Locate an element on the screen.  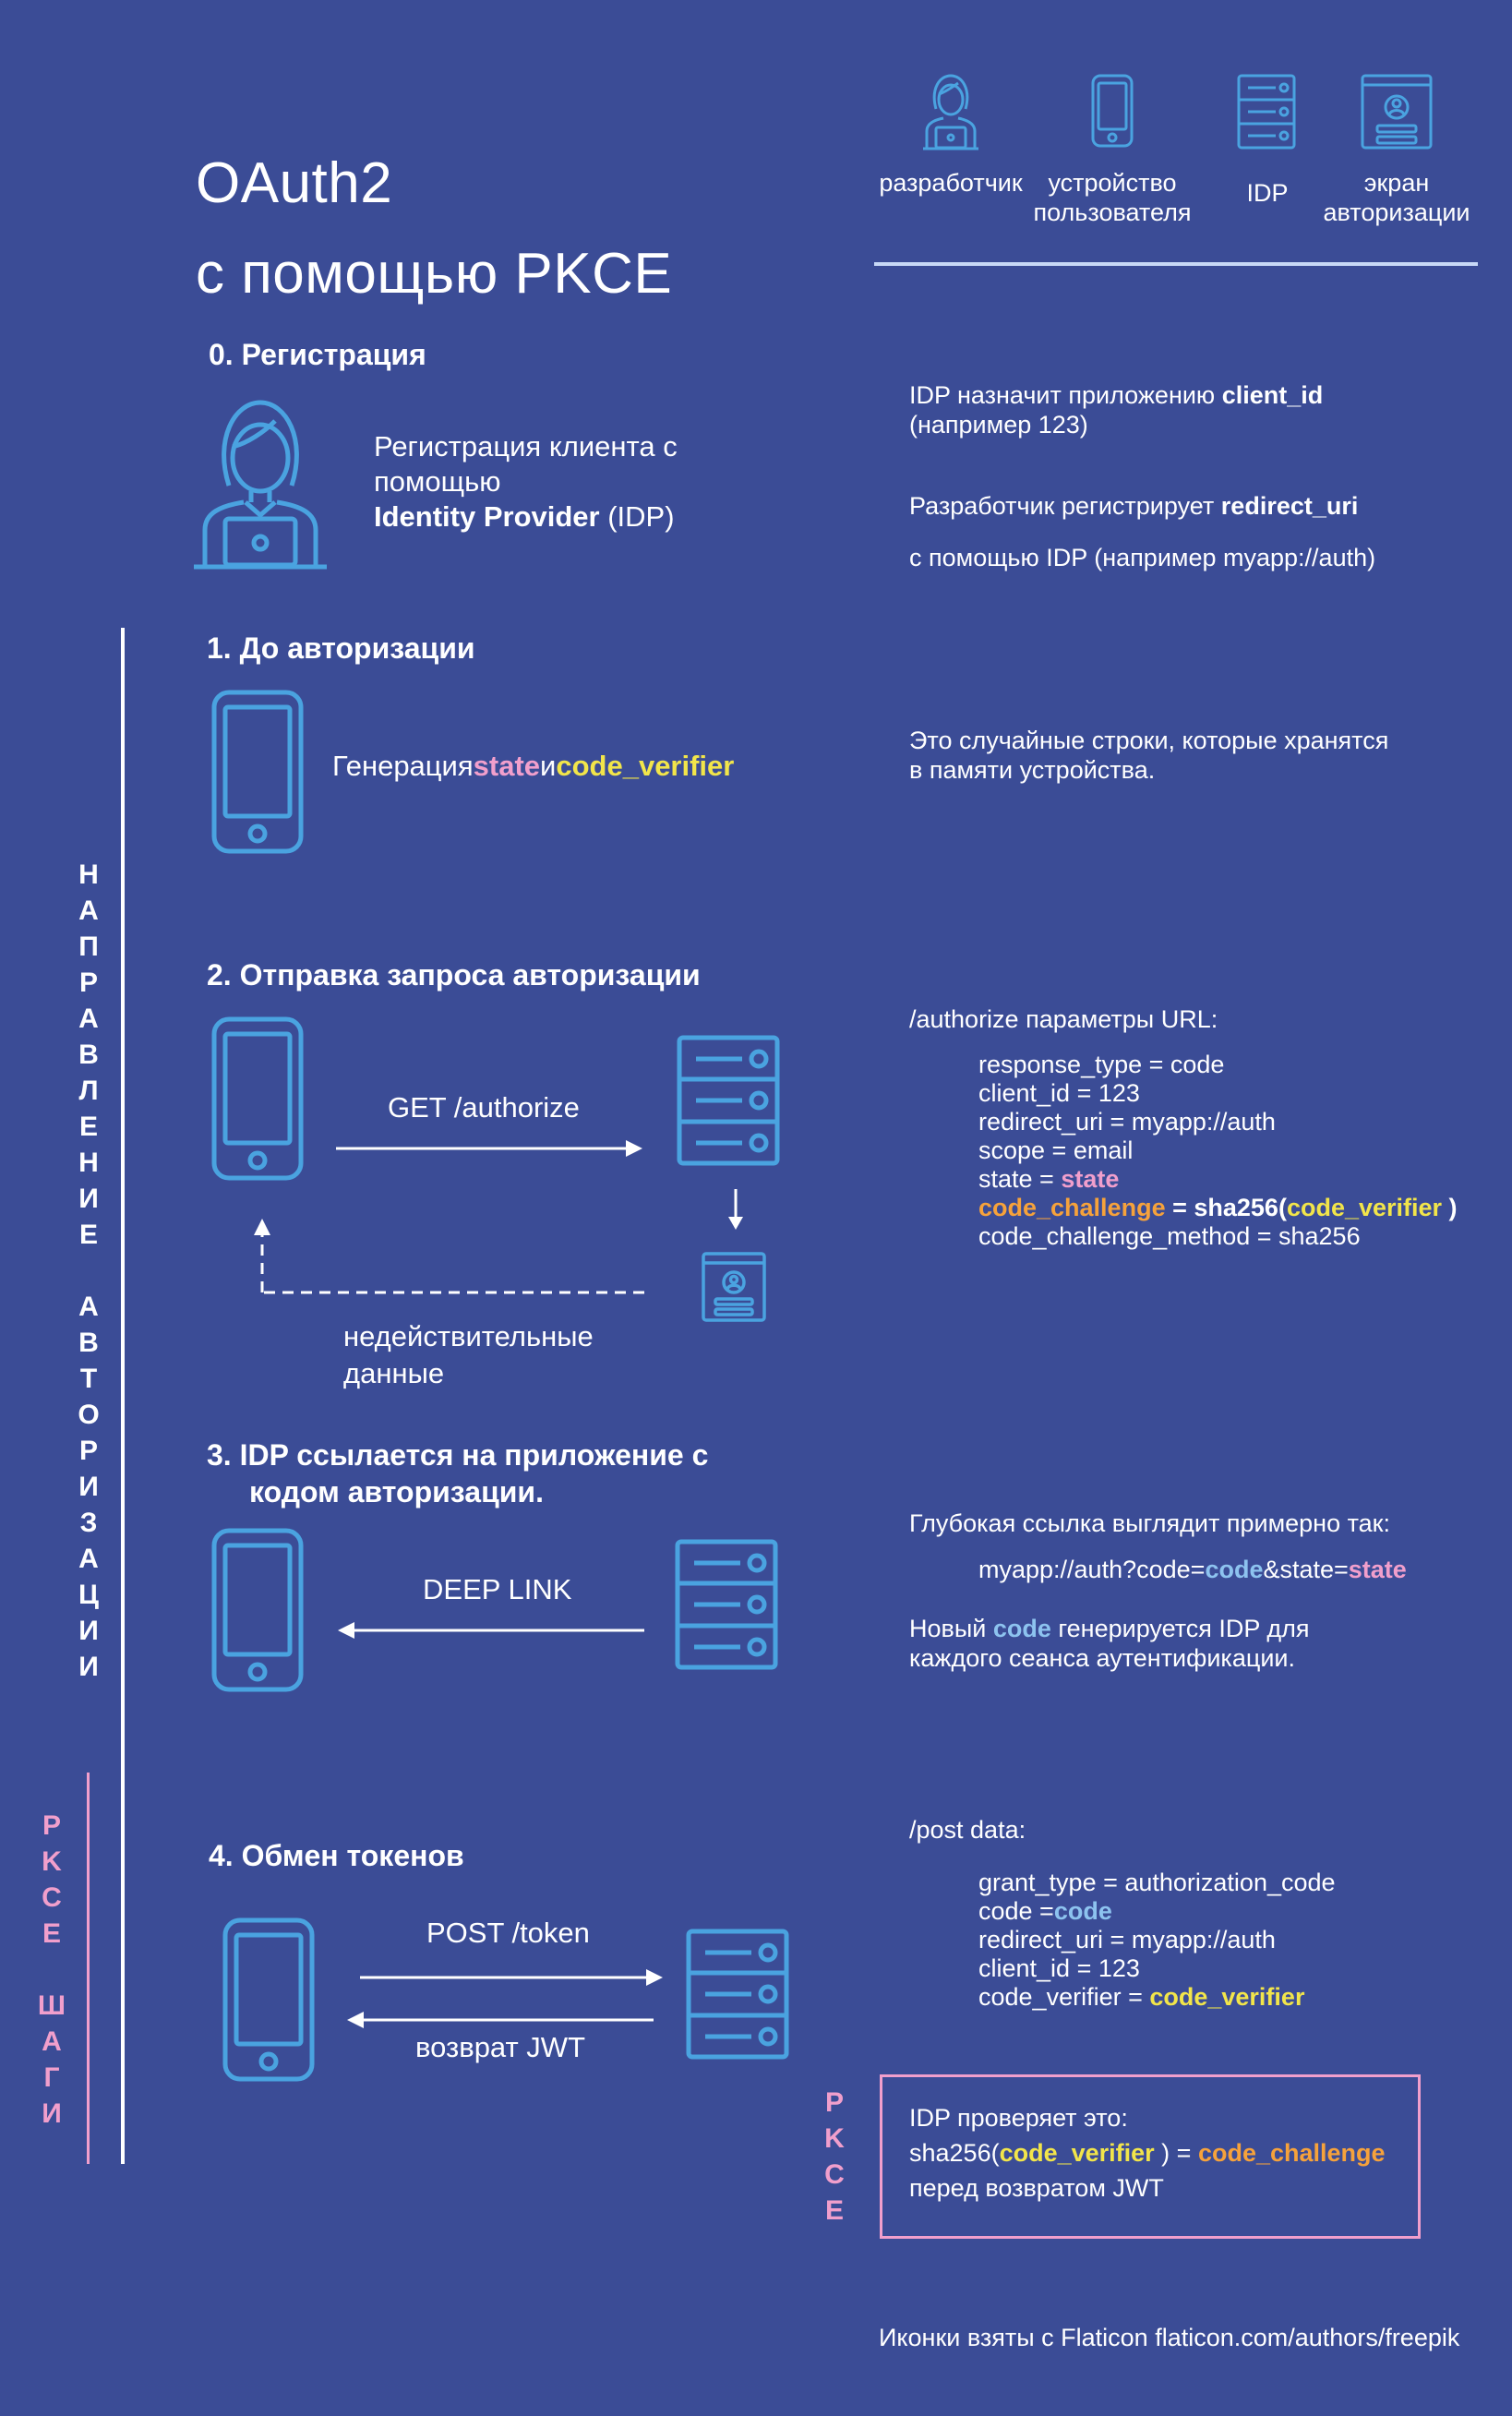
pkce-verification-box is located at coordinates (1150, 2156).